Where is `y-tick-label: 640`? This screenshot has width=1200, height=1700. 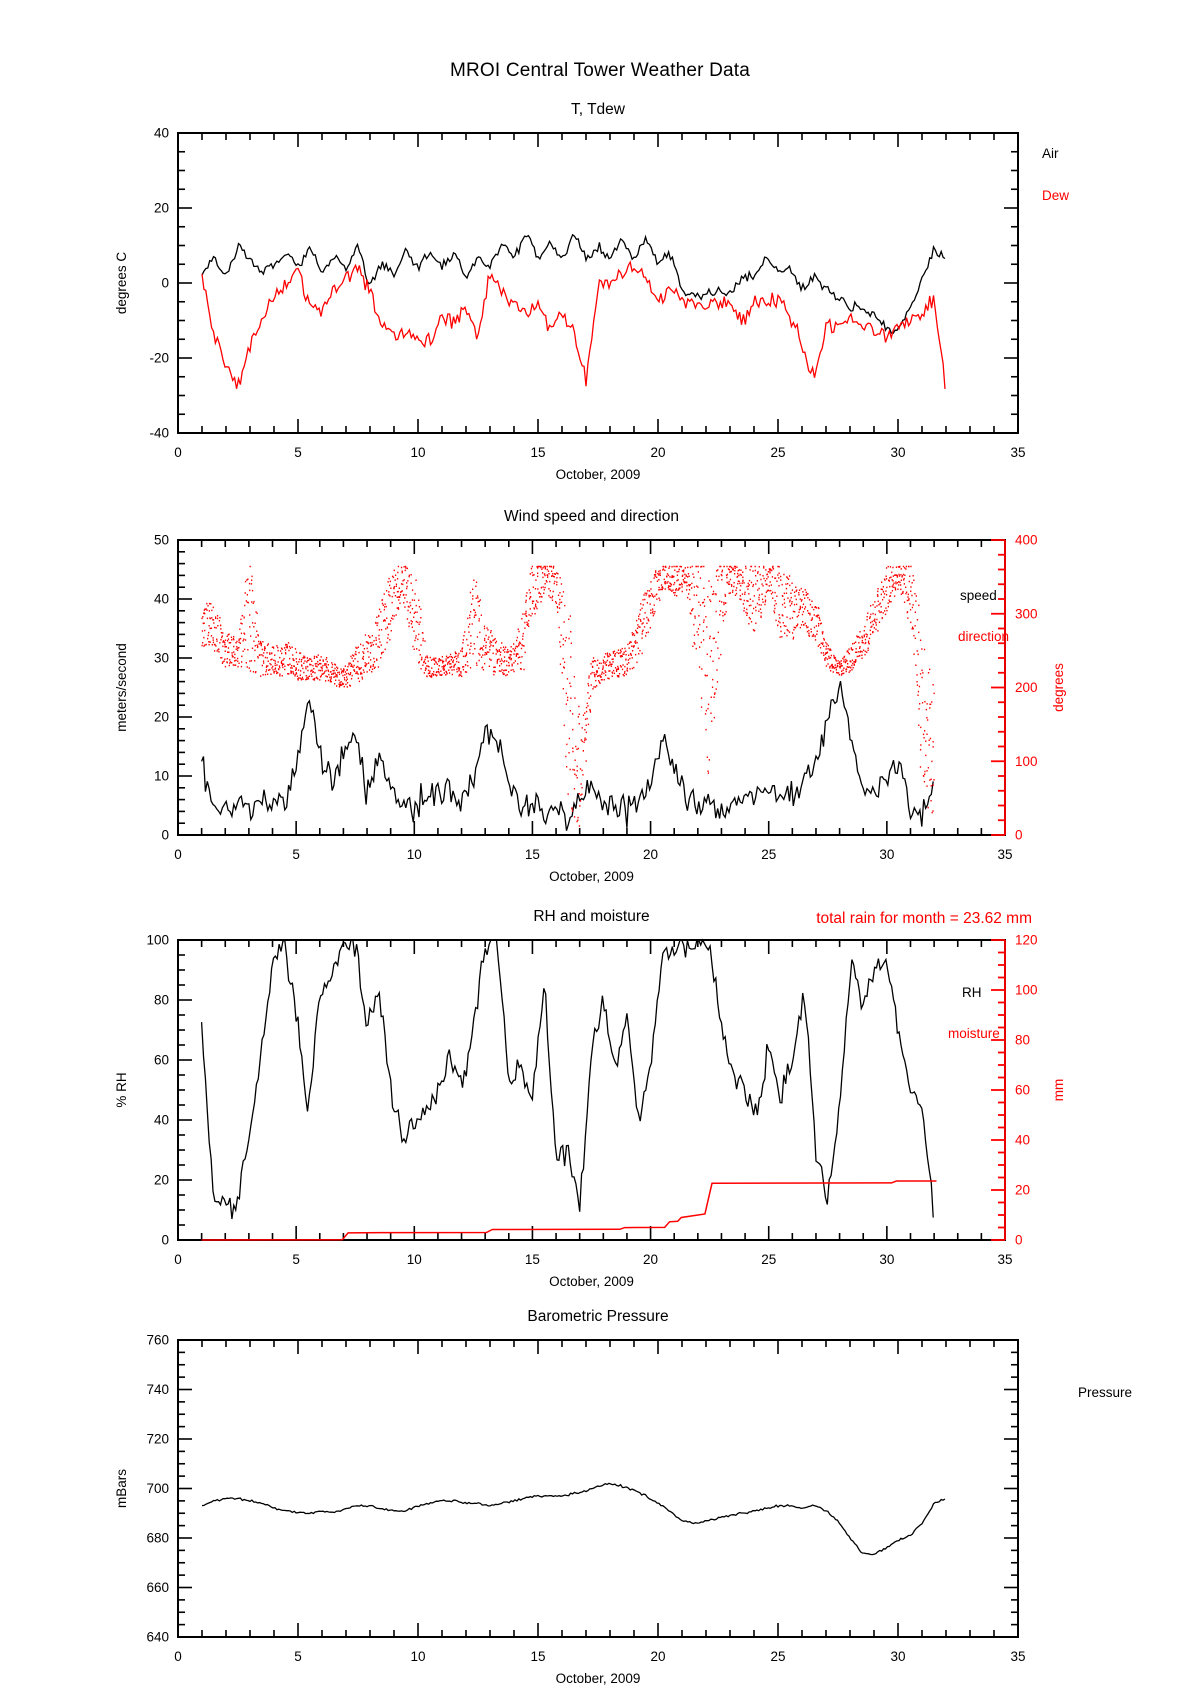 y-tick-label: 640 is located at coordinates (157, 1637).